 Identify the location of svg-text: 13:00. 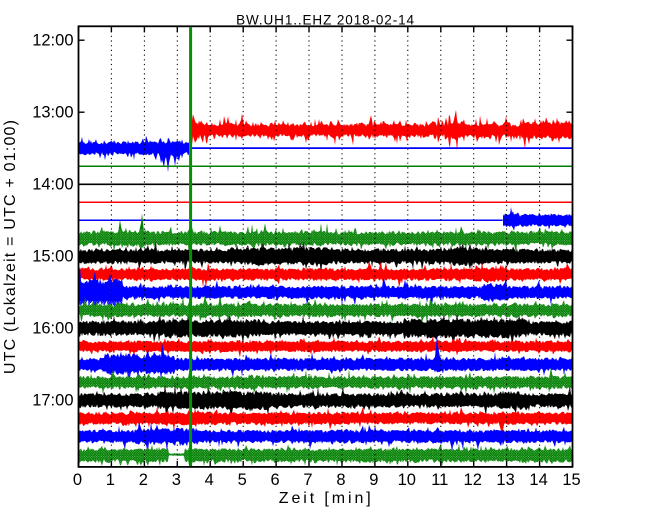
(52, 113).